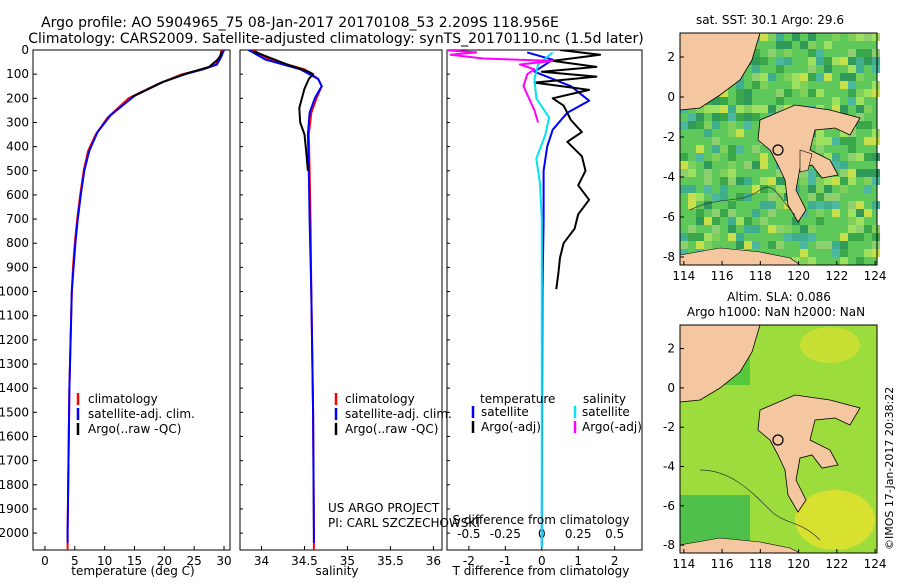 The width and height of the screenshot is (900, 584). I want to click on sla-contour, so click(760, 505).